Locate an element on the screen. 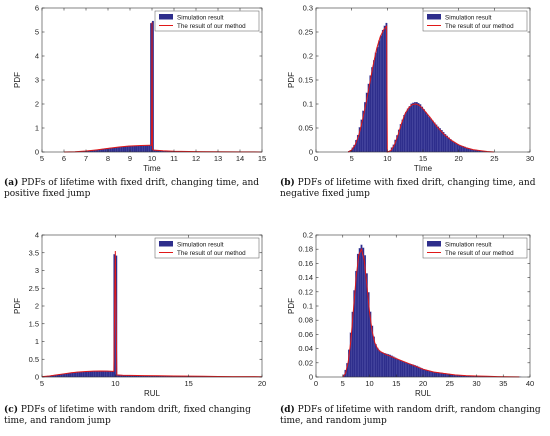 Image resolution: width=550 pixels, height=436 pixels. y-tick-label: 0.1 is located at coordinates (308, 306).